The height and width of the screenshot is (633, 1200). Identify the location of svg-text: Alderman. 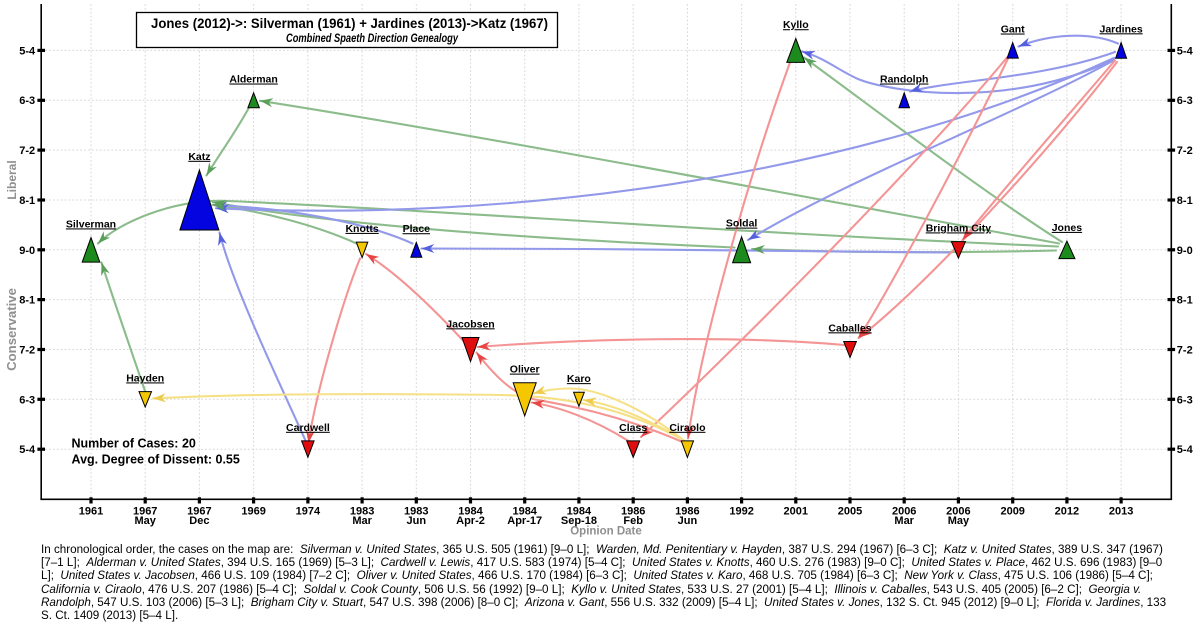
(253, 80).